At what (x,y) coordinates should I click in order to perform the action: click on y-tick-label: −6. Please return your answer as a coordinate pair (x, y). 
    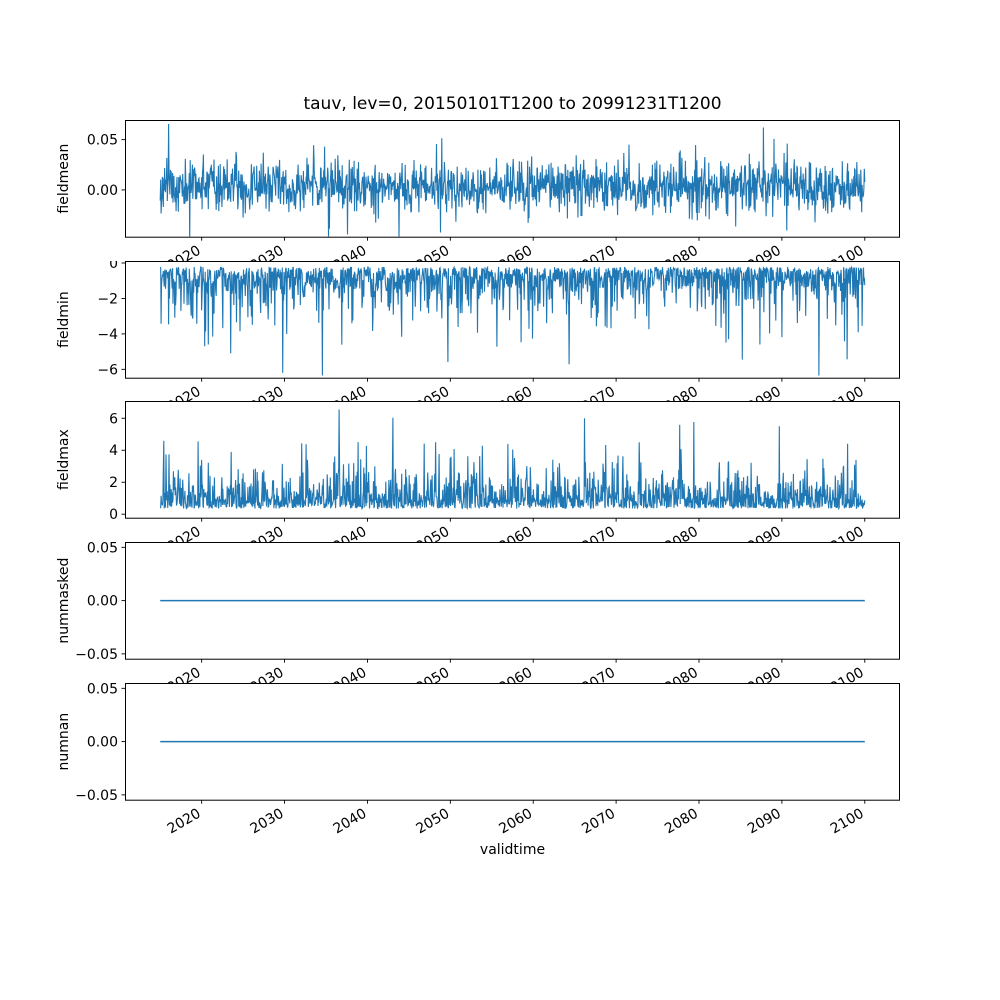
    Looking at the image, I should click on (107, 370).